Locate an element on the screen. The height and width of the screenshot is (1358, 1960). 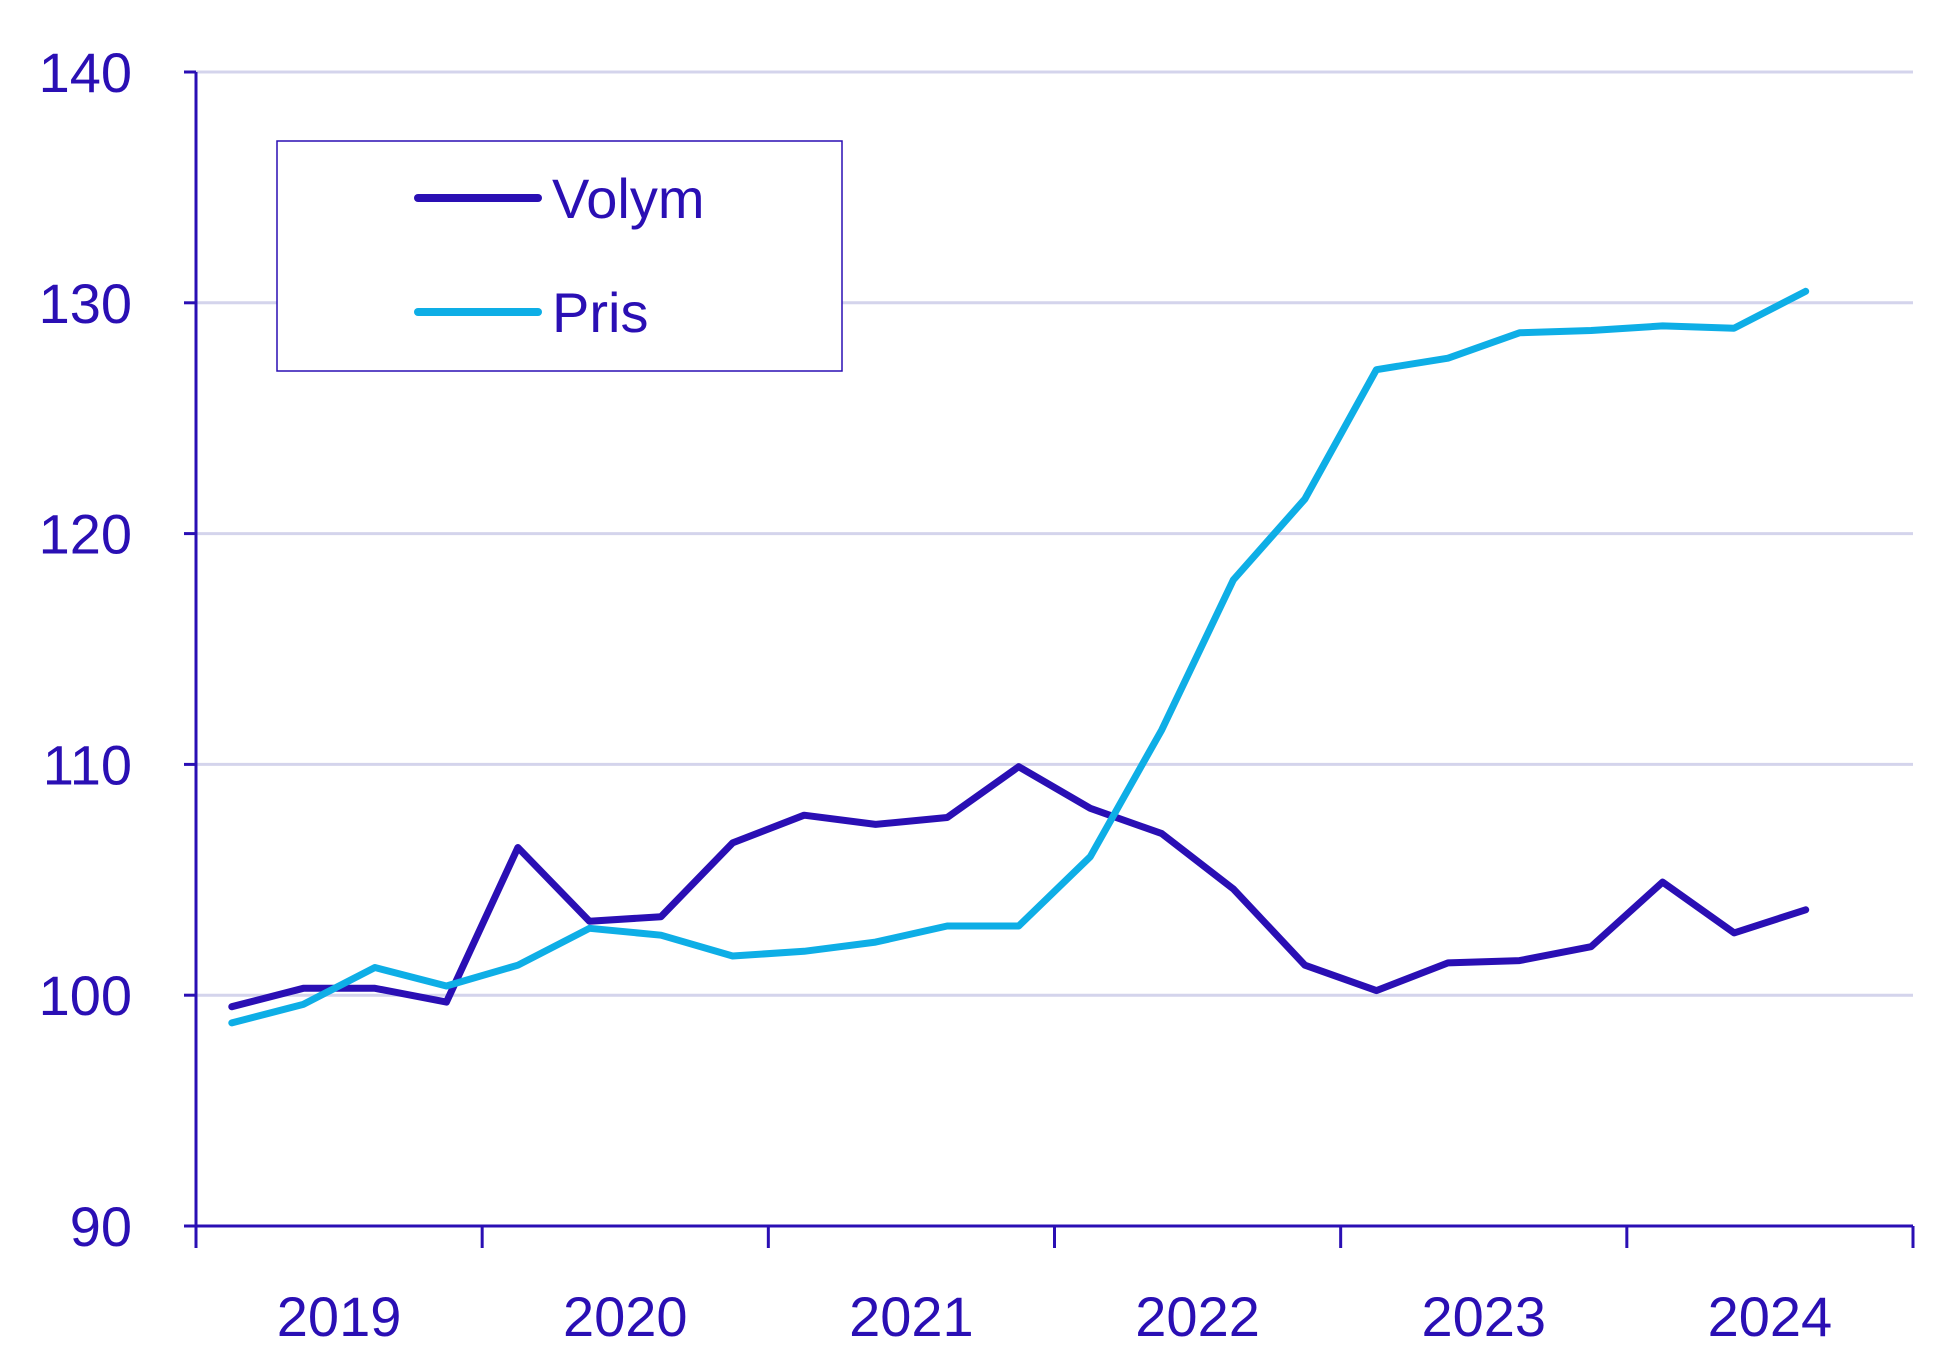
x-tick-label: 2022 is located at coordinates (1197, 1316).